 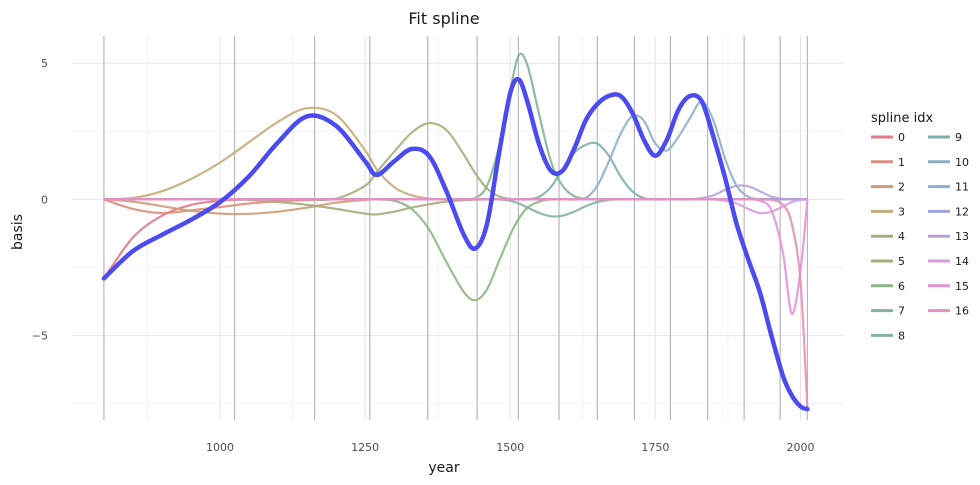 What do you see at coordinates (962, 286) in the screenshot?
I see `legend-label-15: 15` at bounding box center [962, 286].